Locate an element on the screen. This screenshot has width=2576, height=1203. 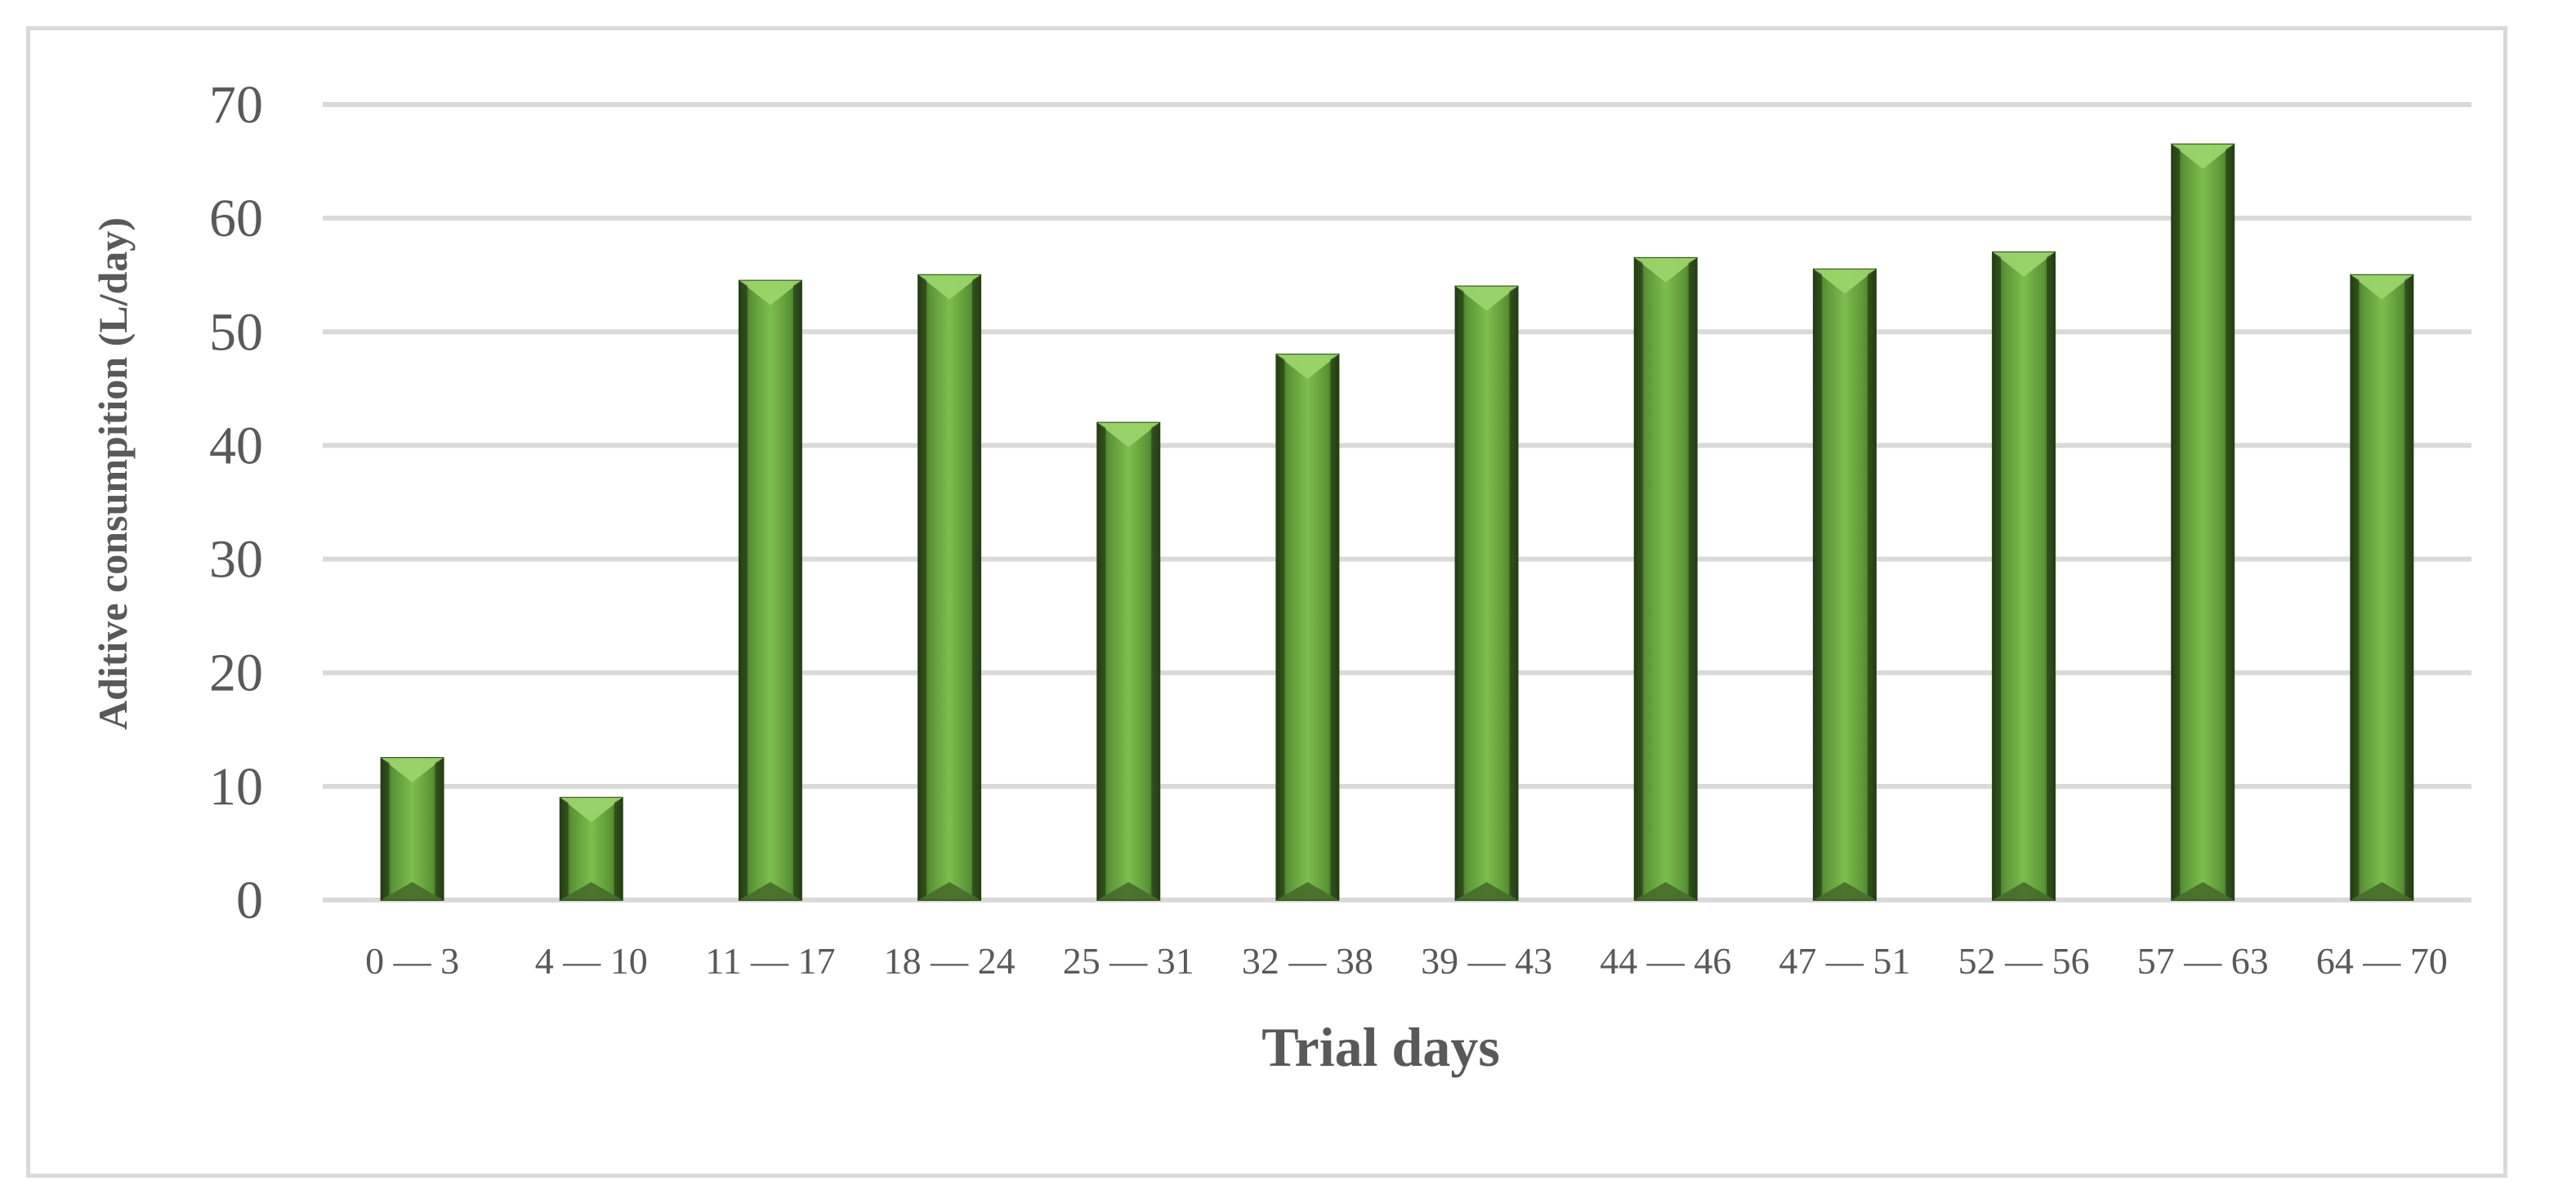
x-axis-title: Trial days is located at coordinates (1381, 1047).